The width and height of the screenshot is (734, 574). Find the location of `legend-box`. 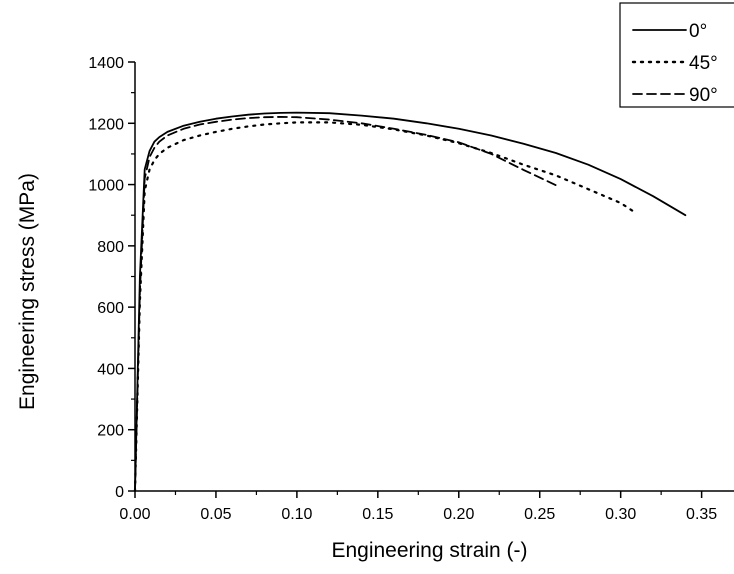

legend-box is located at coordinates (676, 55).